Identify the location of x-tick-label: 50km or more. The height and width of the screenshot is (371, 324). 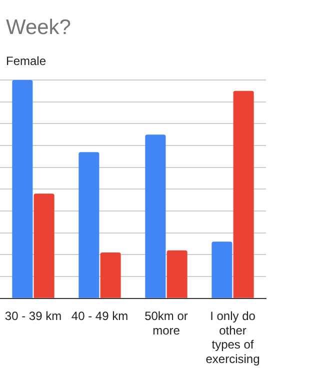
(166, 323).